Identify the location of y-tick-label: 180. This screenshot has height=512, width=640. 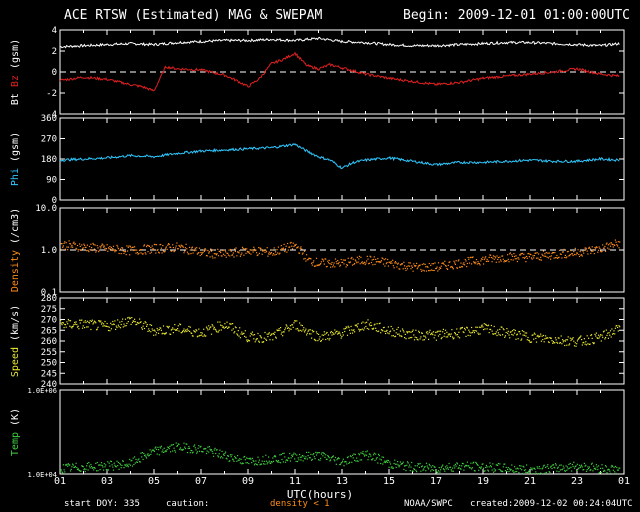
(49, 160).